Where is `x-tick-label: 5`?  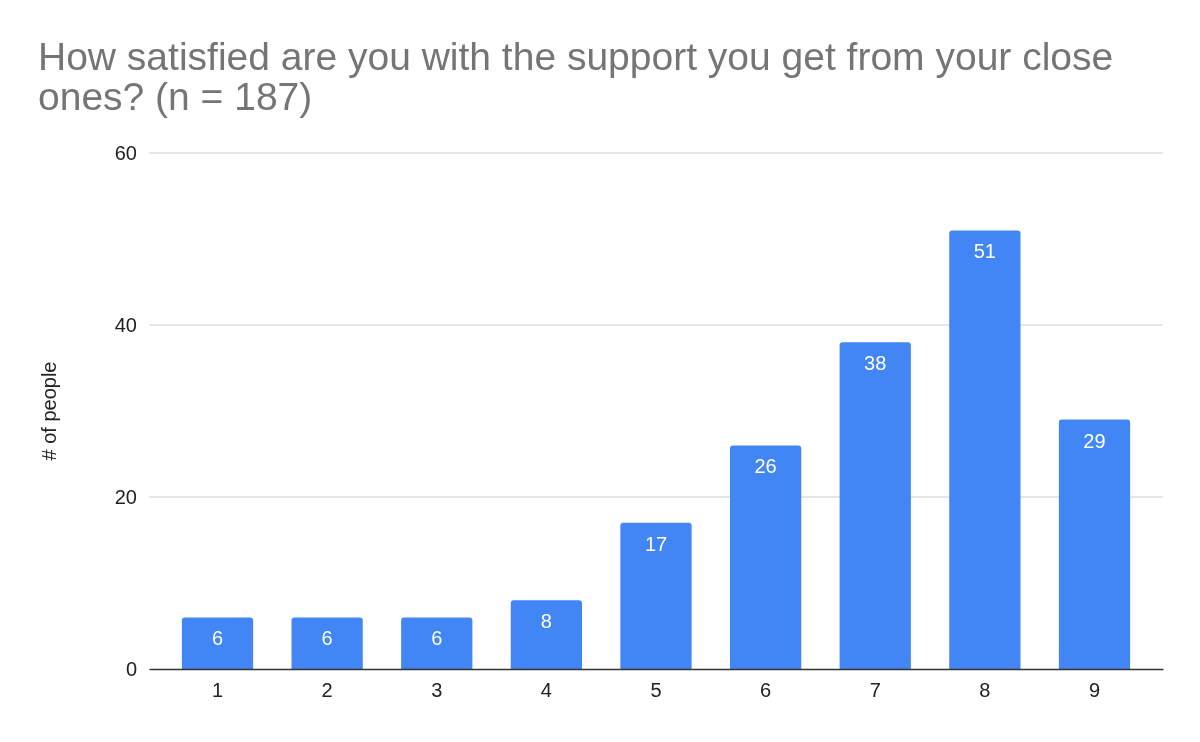 x-tick-label: 5 is located at coordinates (656, 690).